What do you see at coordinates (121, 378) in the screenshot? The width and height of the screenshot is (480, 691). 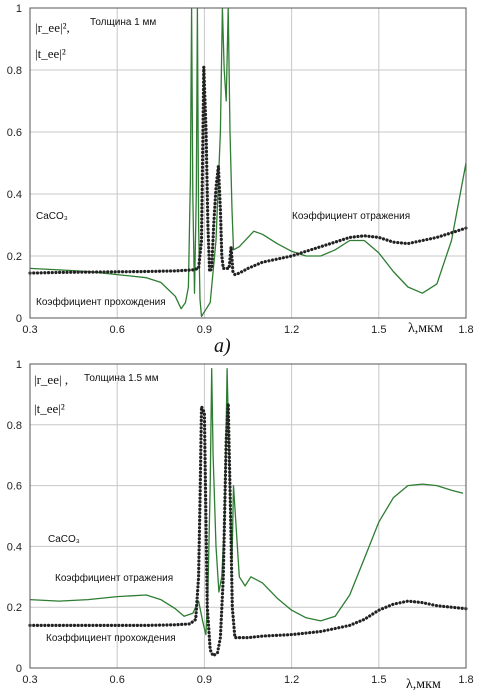 I see `thickness-label: Толщина 1.5 мм` at bounding box center [121, 378].